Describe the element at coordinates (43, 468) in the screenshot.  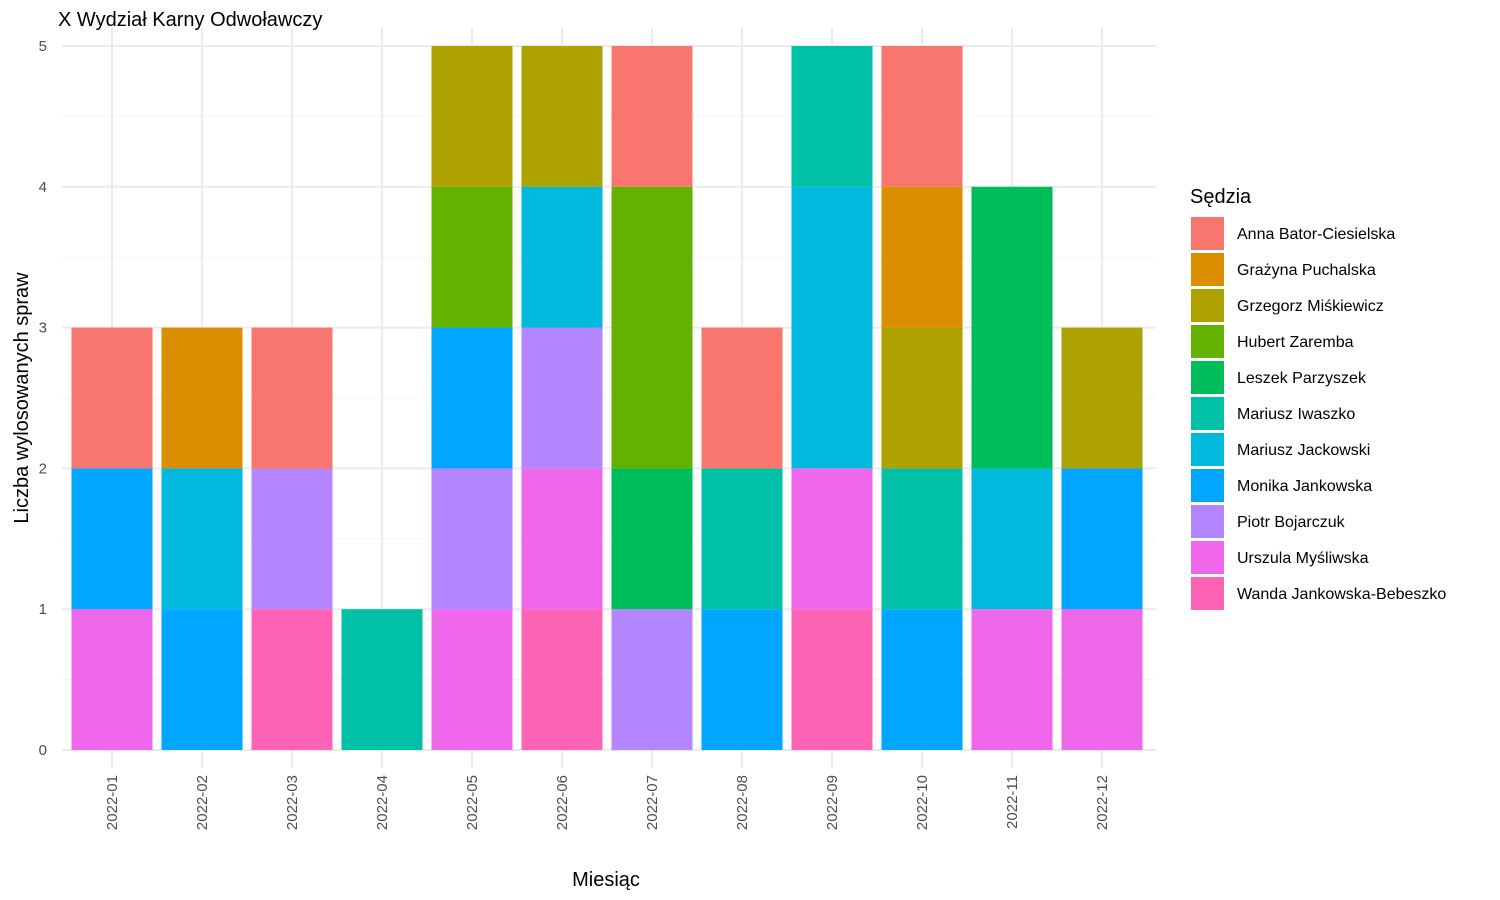
I see `y-tick-label: 2` at that location.